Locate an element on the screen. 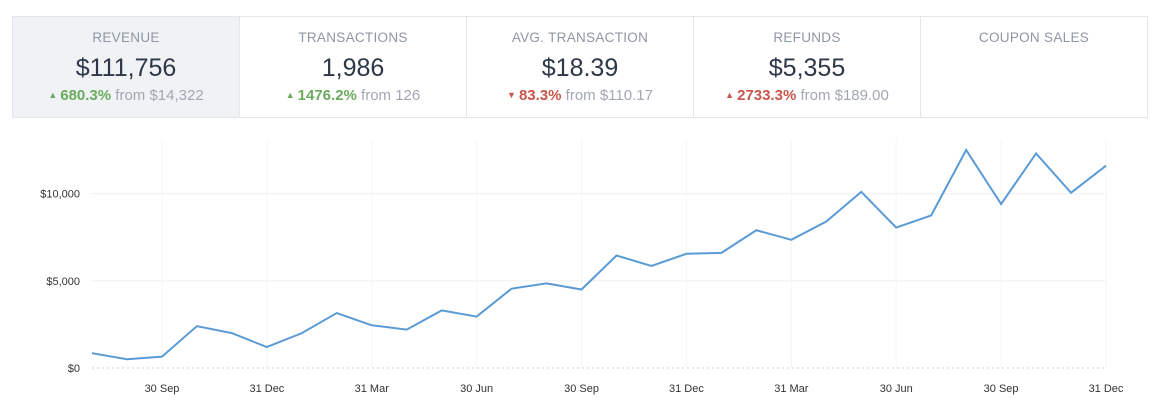 Image resolution: width=1156 pixels, height=416 pixels. stat-revenue: REVENUE $111,756 ▲ 680.3% from $14,322 is located at coordinates (126, 67).